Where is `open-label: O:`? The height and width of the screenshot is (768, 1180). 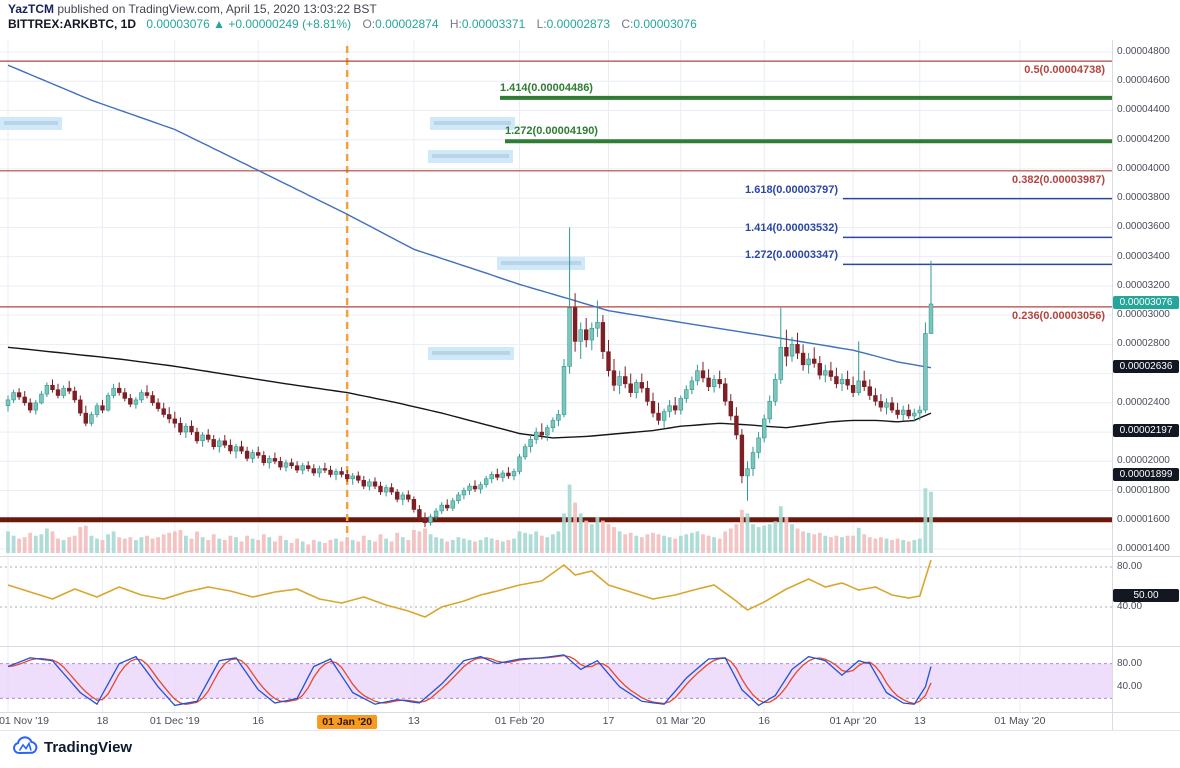
open-label: O: is located at coordinates (369, 24).